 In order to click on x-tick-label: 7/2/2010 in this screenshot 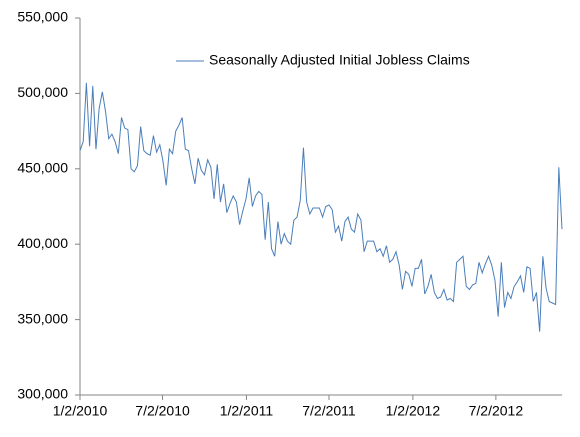, I will do `click(162, 411)`.